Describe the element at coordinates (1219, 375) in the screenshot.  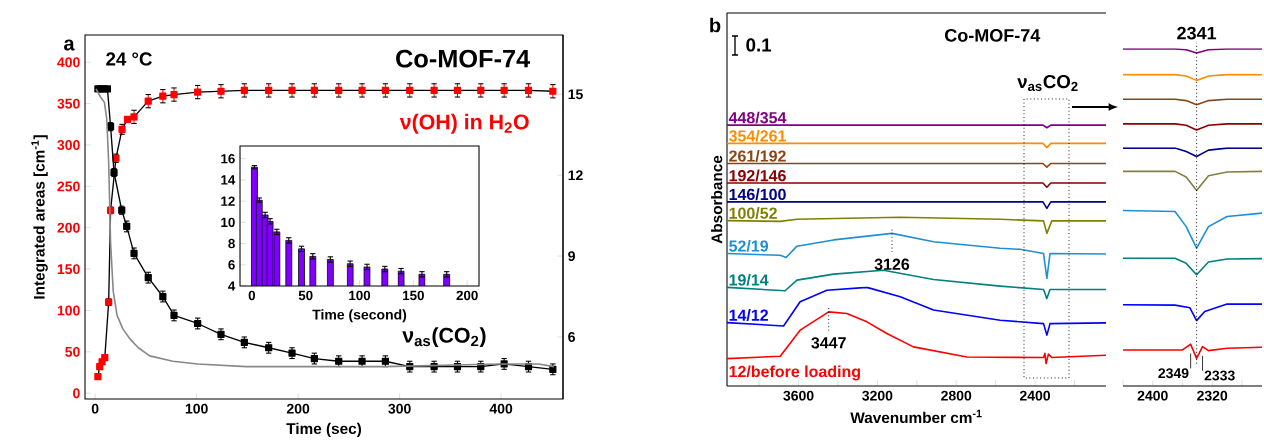
I see `annotation: 2333` at that location.